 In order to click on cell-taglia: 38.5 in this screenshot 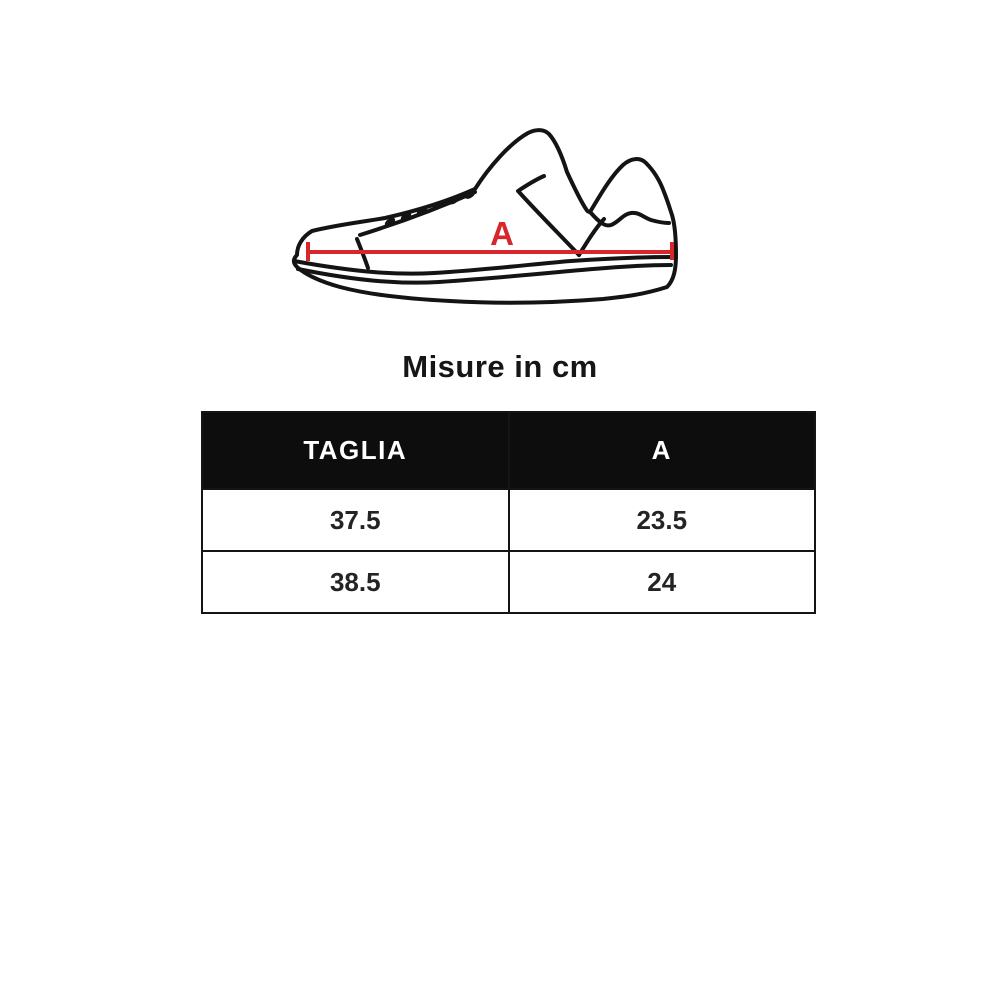, I will do `click(355, 582)`.